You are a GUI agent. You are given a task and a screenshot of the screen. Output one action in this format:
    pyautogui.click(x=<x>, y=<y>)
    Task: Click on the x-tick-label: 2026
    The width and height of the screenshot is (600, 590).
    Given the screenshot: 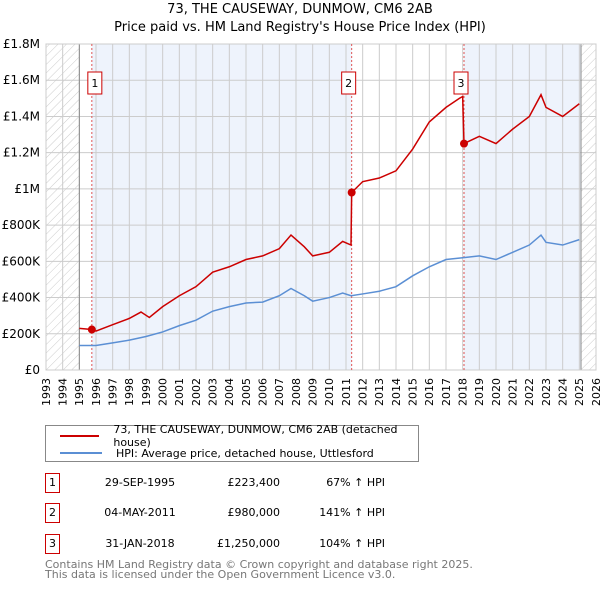 What is the action you would take?
    pyautogui.click(x=595, y=392)
    